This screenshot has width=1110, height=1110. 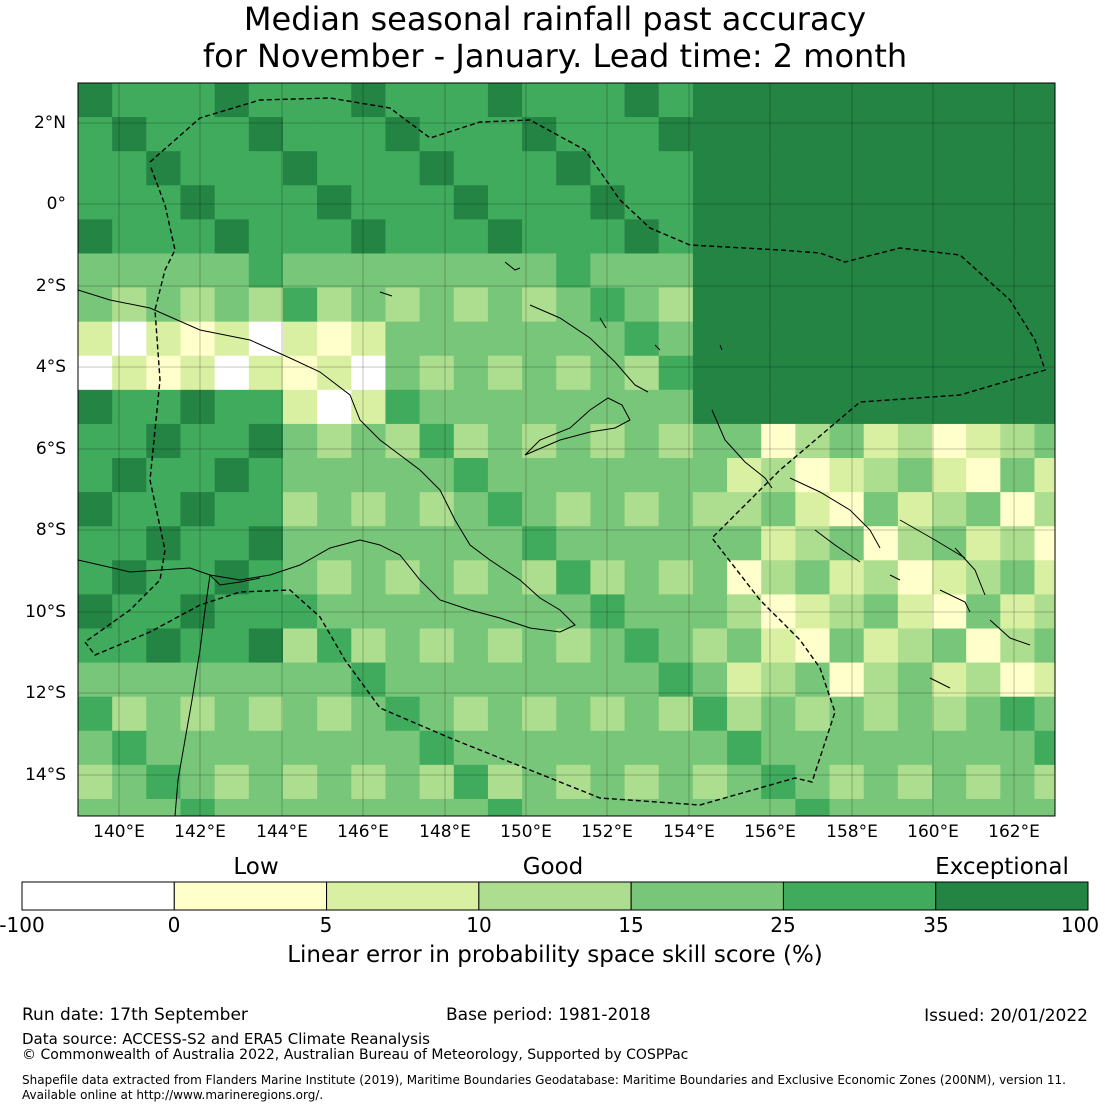 What do you see at coordinates (50, 530) in the screenshot?
I see `lat-tick-label: 8°S` at bounding box center [50, 530].